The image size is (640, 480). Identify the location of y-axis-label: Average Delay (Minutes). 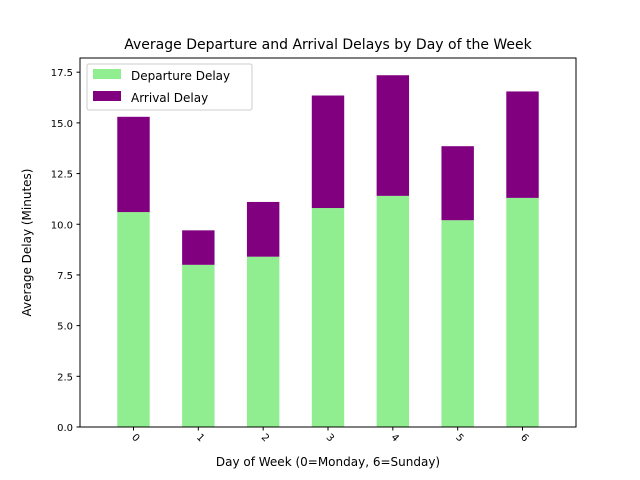
(27, 243).